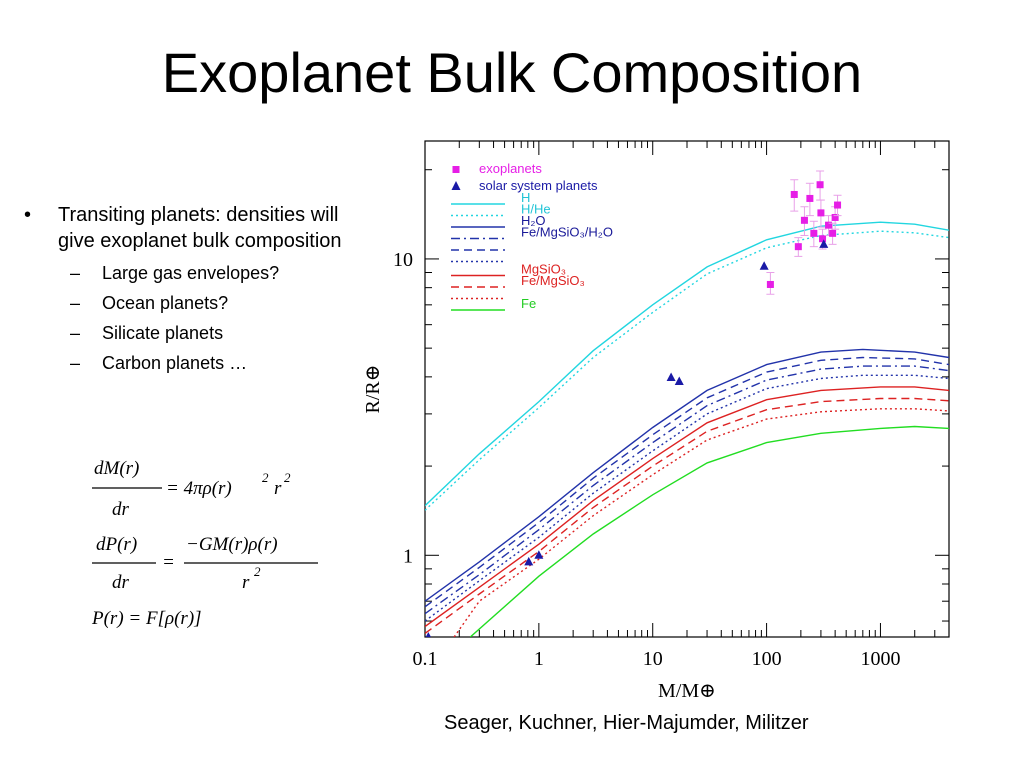 The height and width of the screenshot is (768, 1024). What do you see at coordinates (456, 169) in the screenshot?
I see `legend-marker-square` at bounding box center [456, 169].